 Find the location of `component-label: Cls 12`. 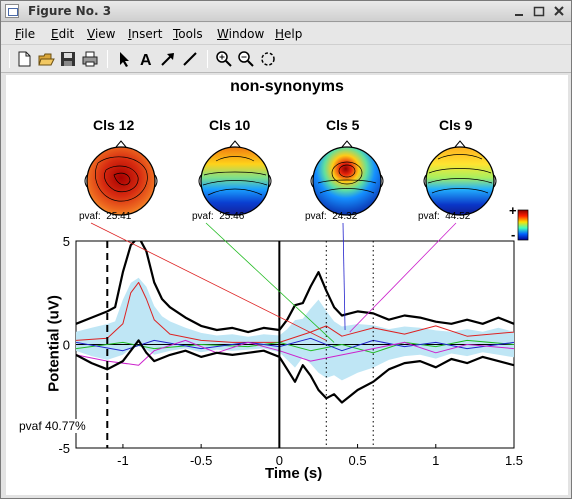

component-label: Cls 12 is located at coordinates (114, 125).